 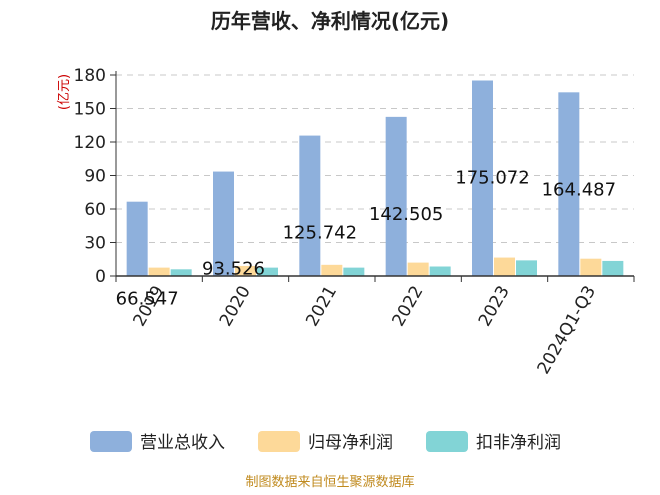 What do you see at coordinates (350, 443) in the screenshot?
I see `legend-label: 归母净利润` at bounding box center [350, 443].